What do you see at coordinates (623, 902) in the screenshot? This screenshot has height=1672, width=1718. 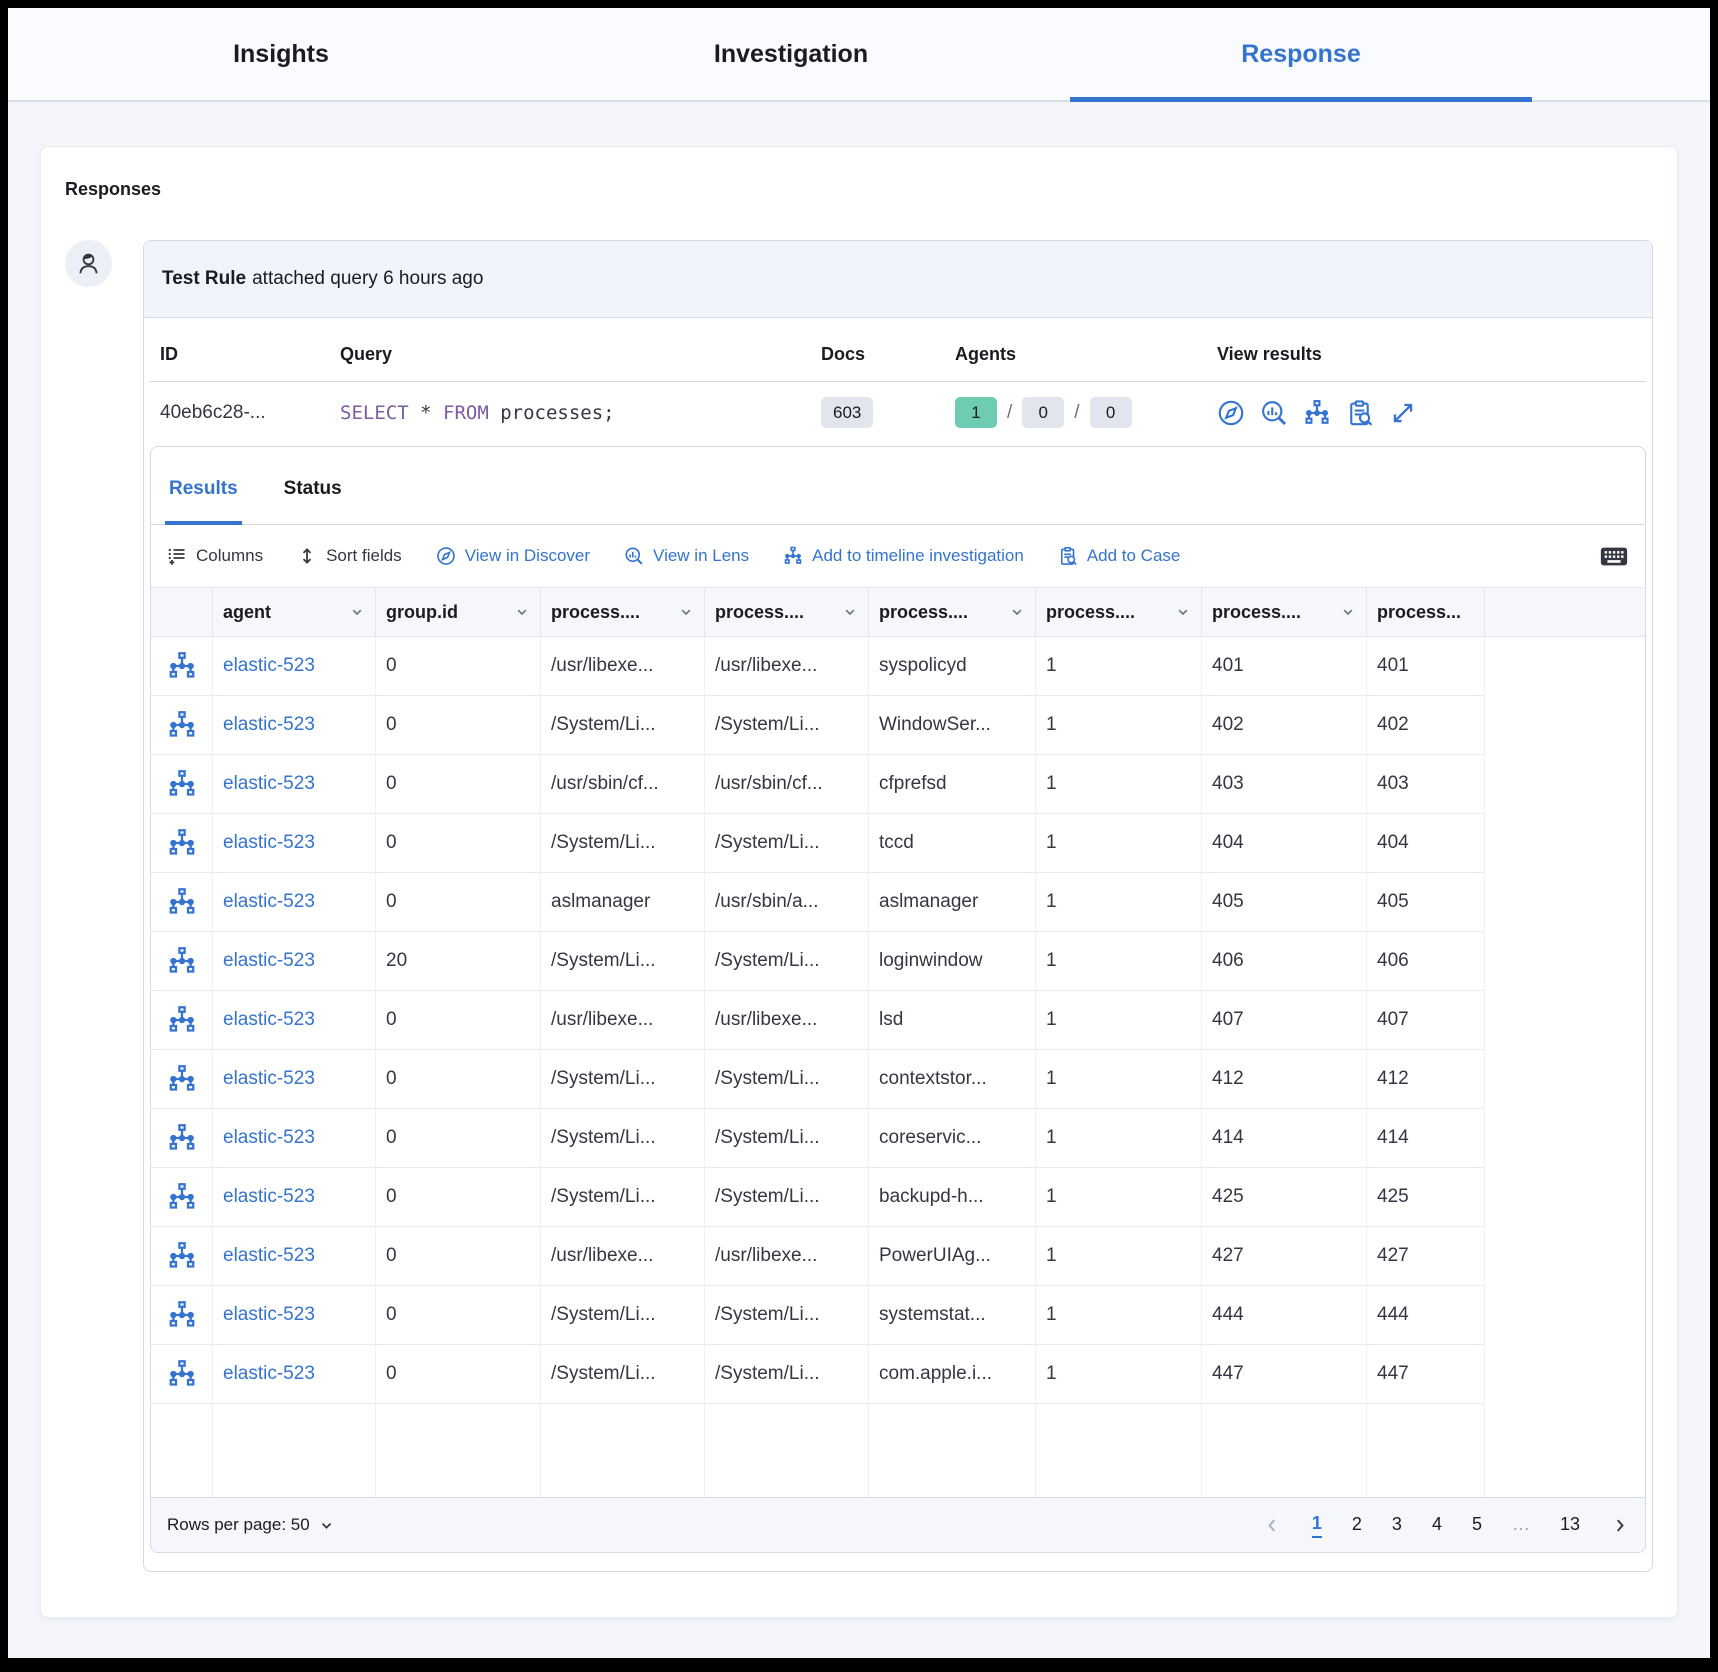 I see `cell-p1: aslmanager` at bounding box center [623, 902].